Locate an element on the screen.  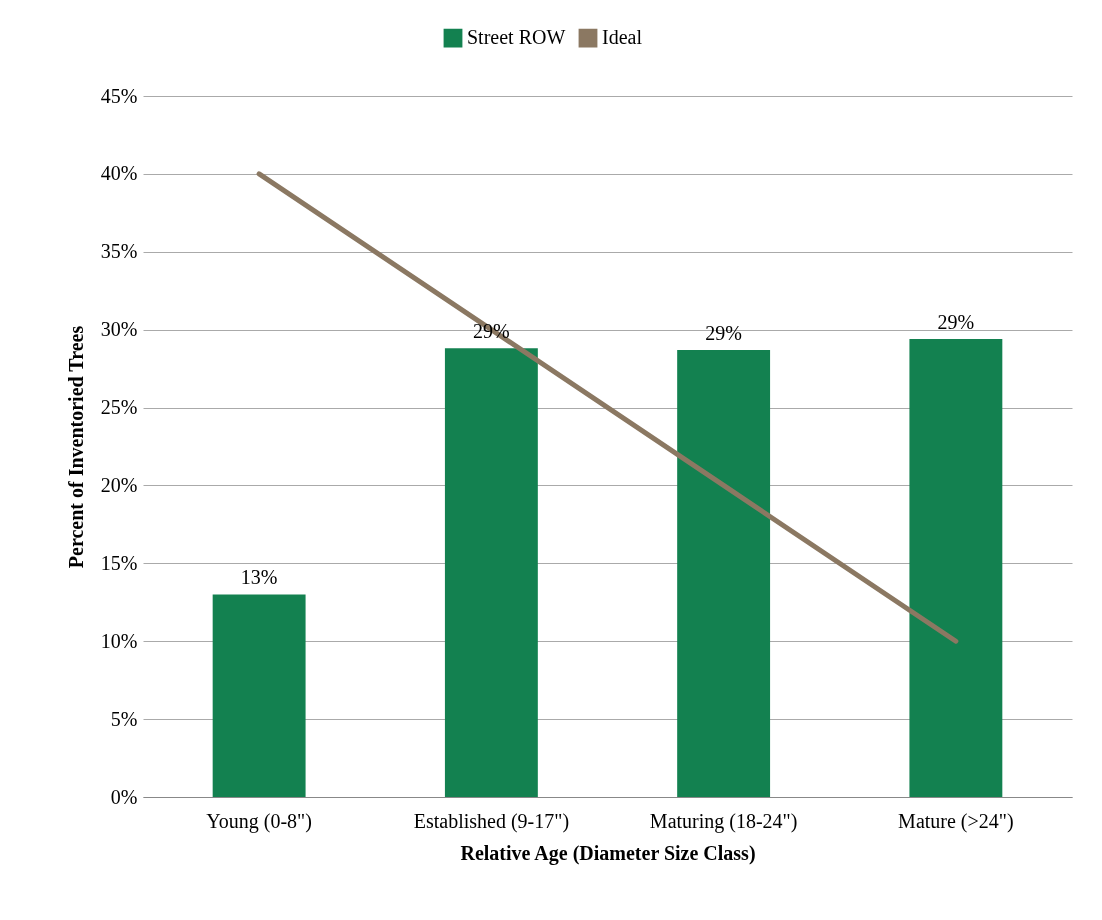
y-tick-label: 30% is located at coordinates (119, 329).